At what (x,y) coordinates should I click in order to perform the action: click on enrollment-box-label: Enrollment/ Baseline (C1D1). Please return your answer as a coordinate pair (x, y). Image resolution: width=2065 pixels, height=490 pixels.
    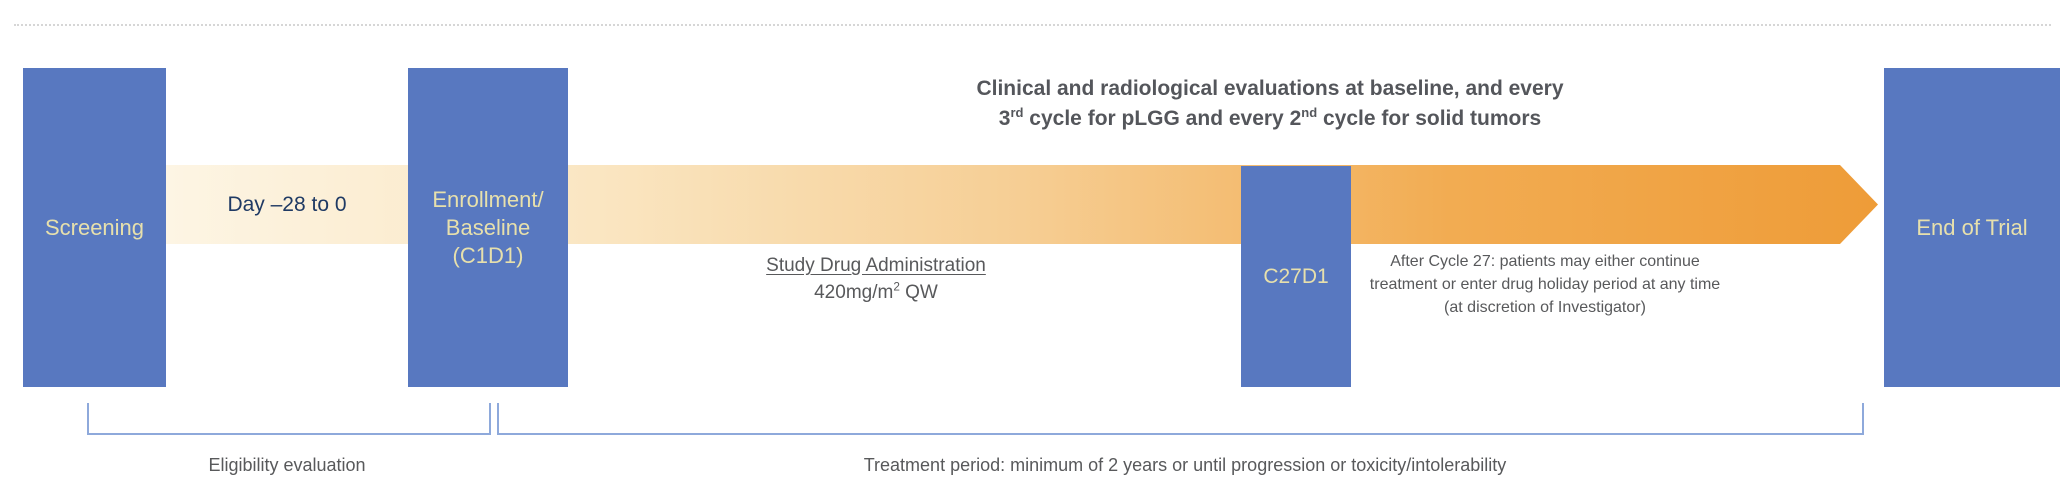
    Looking at the image, I should click on (488, 227).